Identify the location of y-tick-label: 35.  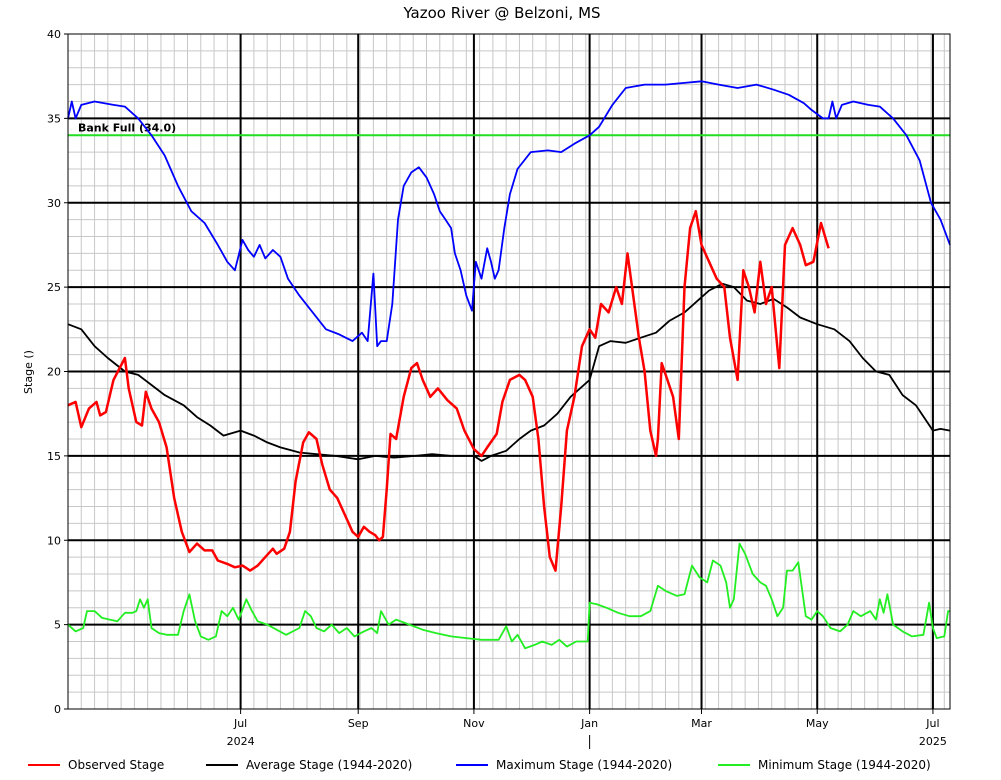
(54, 118).